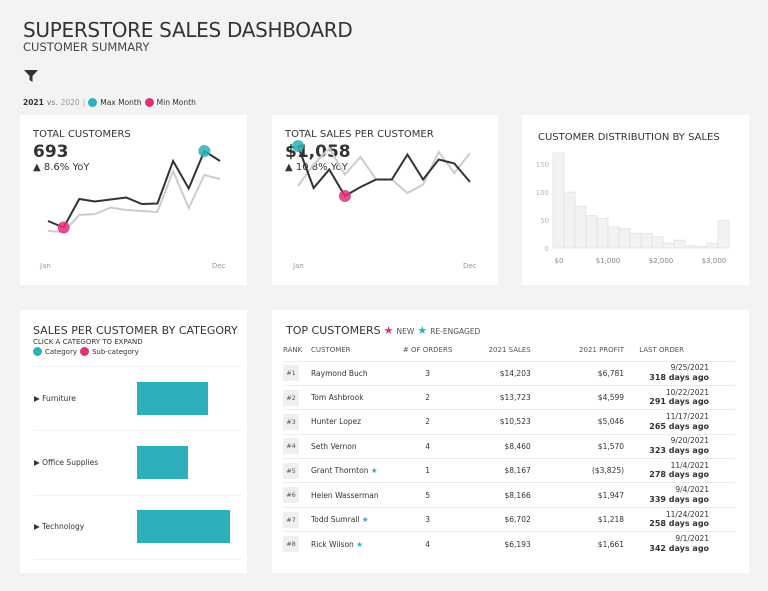  Describe the element at coordinates (66, 462) in the screenshot. I see `category-row-office-supplies: ▶ Office Supplies` at that location.